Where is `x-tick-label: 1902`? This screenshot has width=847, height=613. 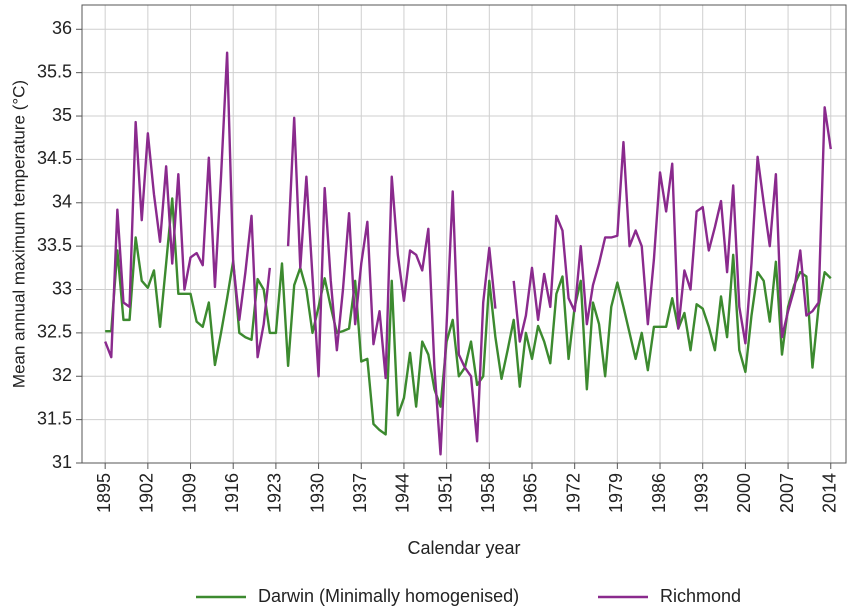 x-tick-label: 1902 is located at coordinates (147, 493).